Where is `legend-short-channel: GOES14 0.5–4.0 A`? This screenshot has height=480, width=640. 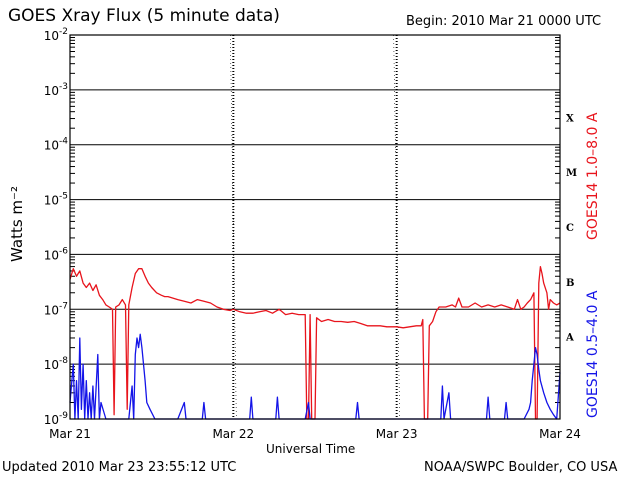
legend-short-channel: GOES14 0.5–4.0 A is located at coordinates (593, 354).